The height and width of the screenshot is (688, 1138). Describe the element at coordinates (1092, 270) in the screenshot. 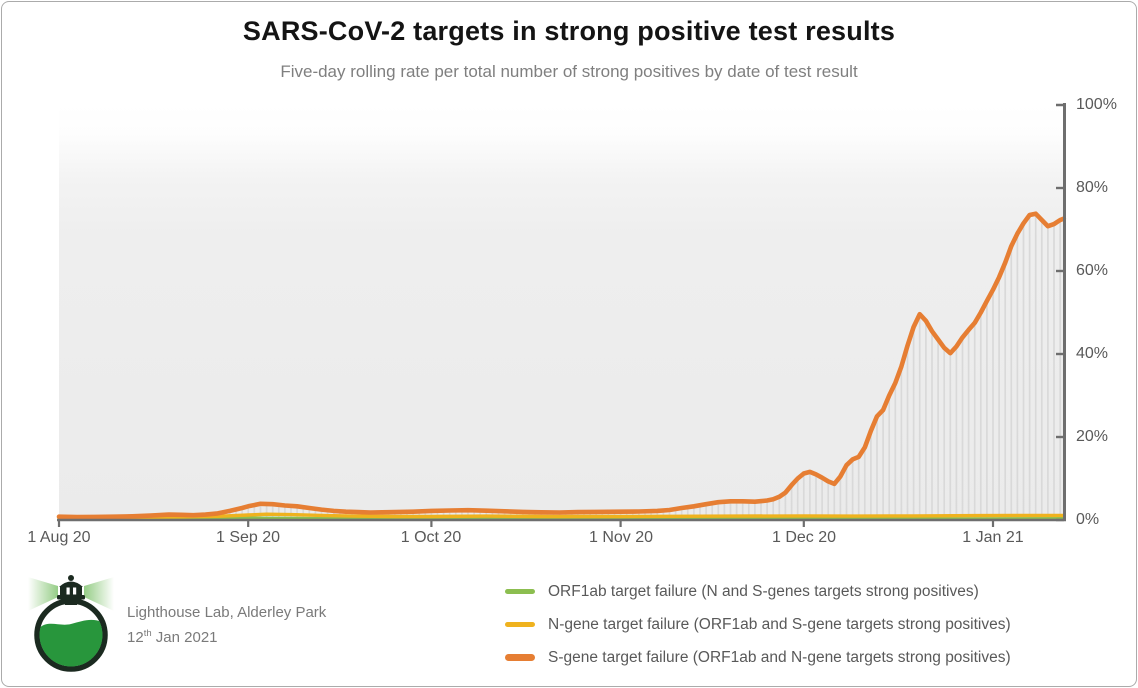

I see `y-axis-tick-label: 60%` at that location.